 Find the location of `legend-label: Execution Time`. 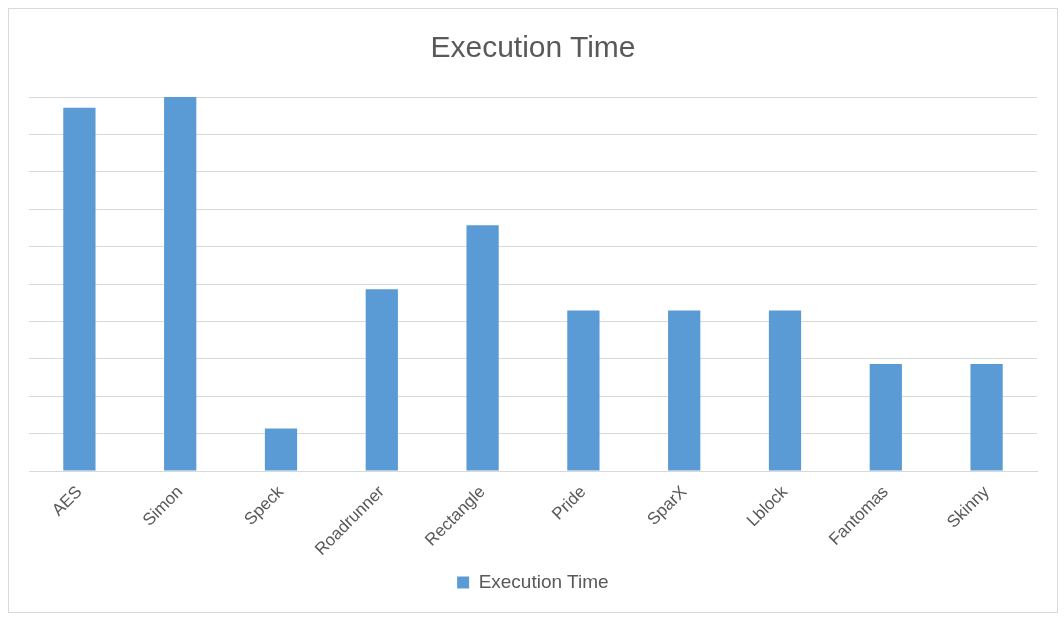

legend-label: Execution Time is located at coordinates (543, 581).